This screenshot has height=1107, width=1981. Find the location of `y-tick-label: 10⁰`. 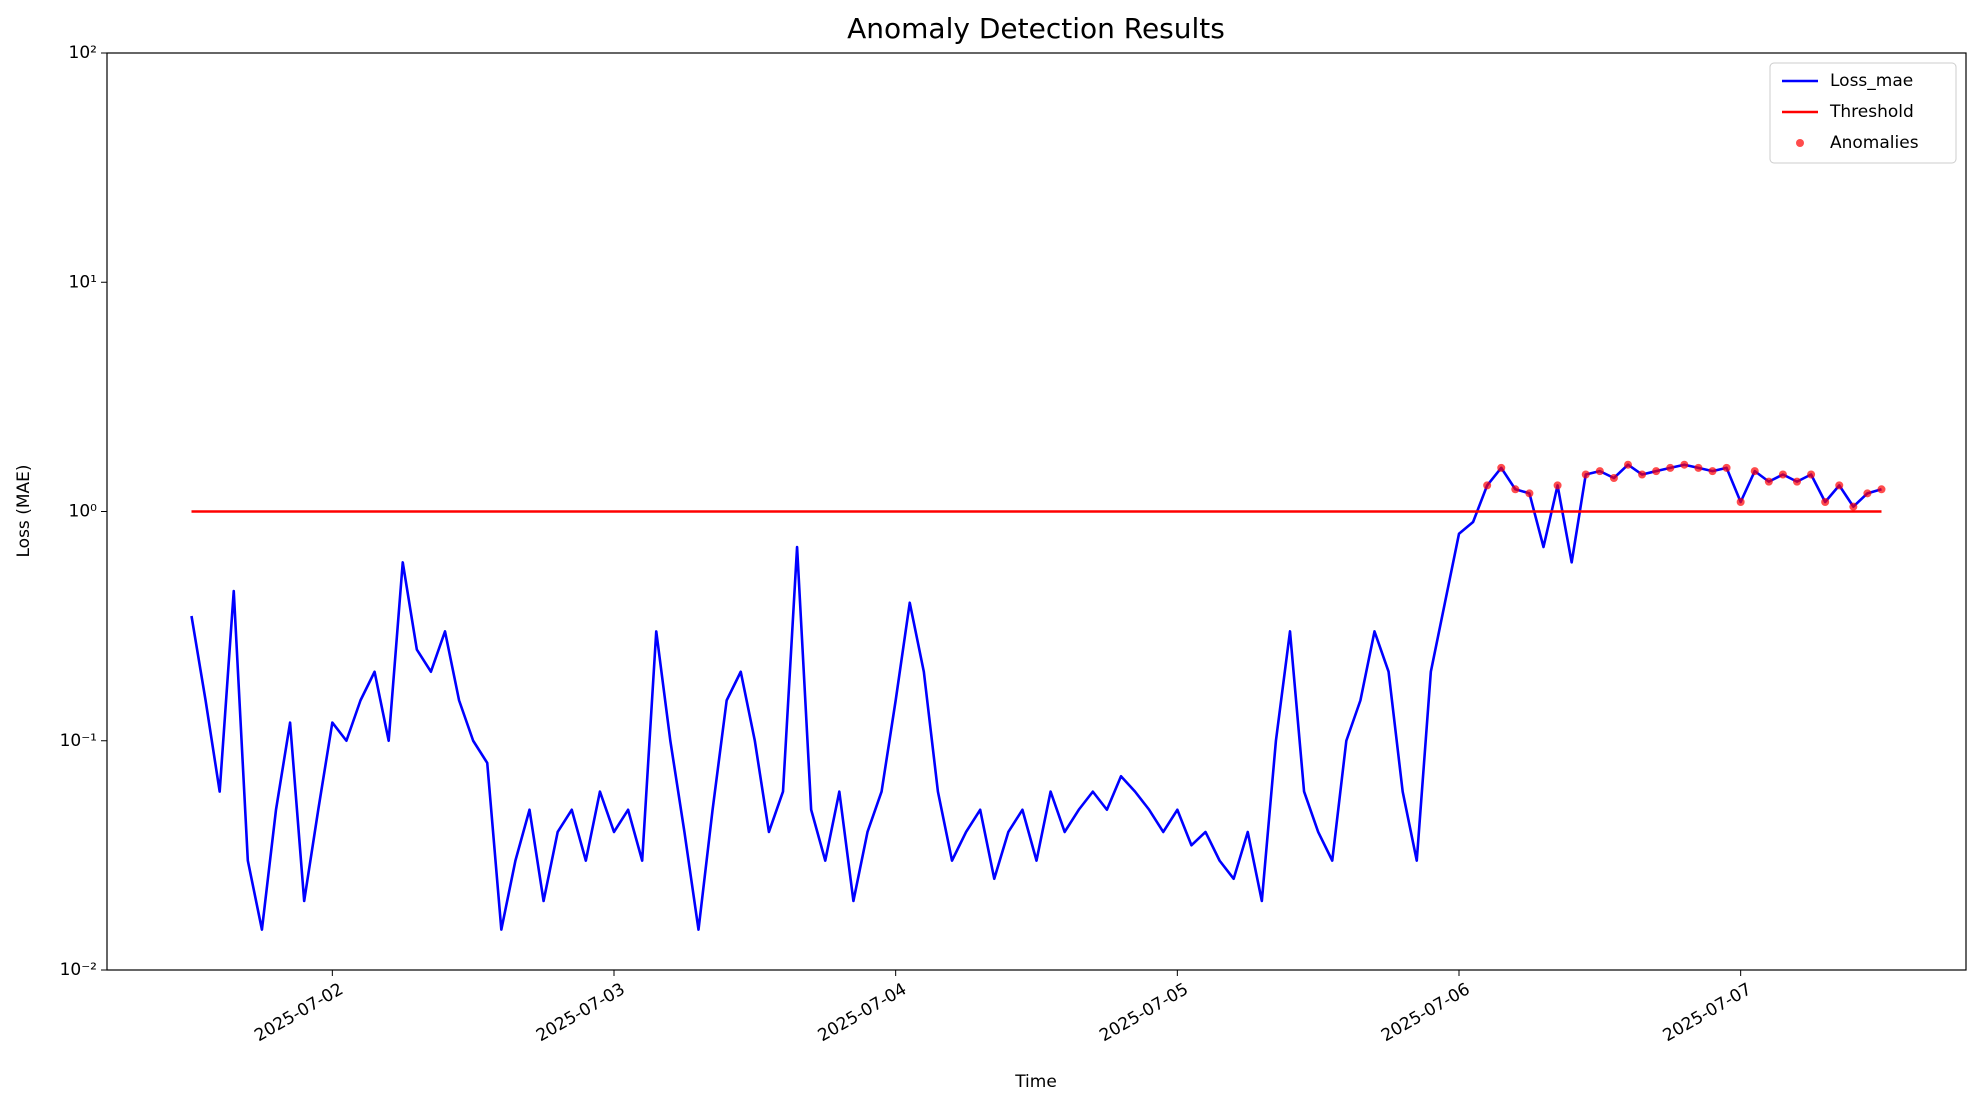

y-tick-label: 10⁰ is located at coordinates (83, 512).